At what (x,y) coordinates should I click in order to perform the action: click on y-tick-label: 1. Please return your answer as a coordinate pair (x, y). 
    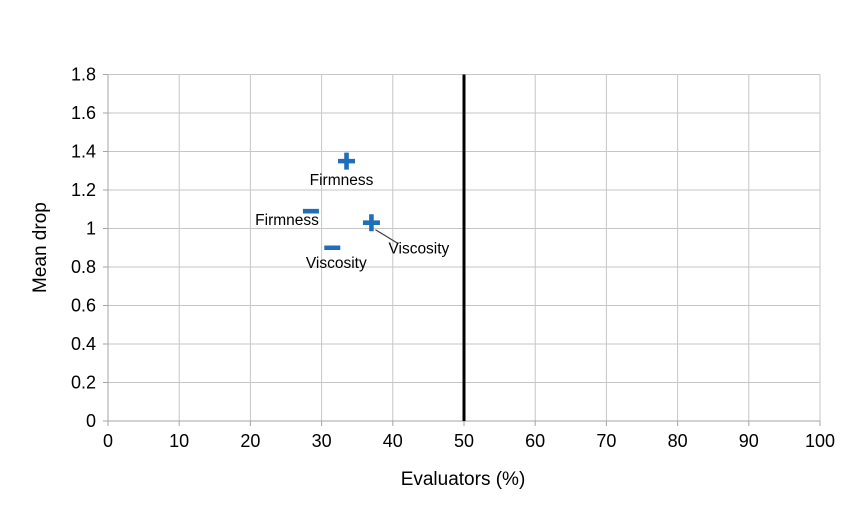
    Looking at the image, I should click on (91, 229).